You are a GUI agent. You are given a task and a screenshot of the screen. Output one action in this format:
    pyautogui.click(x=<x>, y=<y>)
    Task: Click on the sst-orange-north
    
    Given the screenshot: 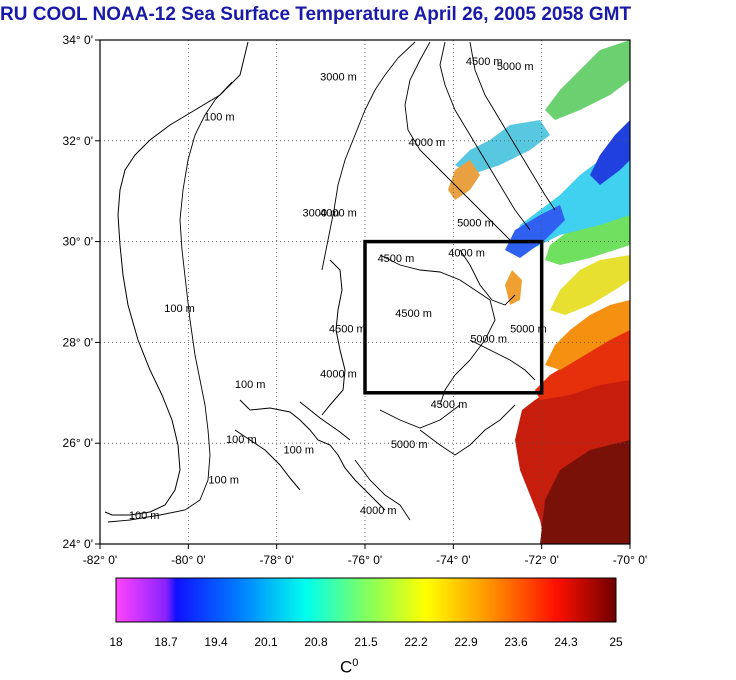 What is the action you would take?
    pyautogui.click(x=464, y=180)
    